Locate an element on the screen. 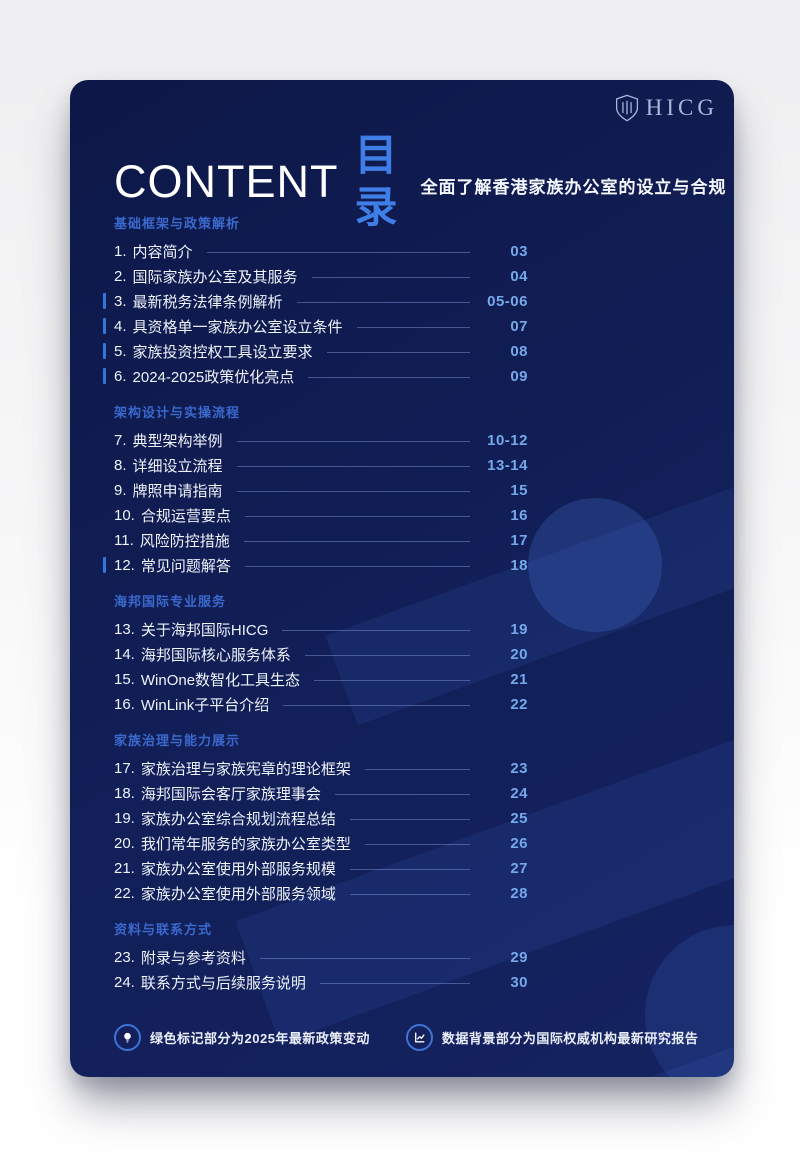 The image size is (800, 1158). toc-item: 14. 海邦国际核心服务体系 20 is located at coordinates (321, 654).